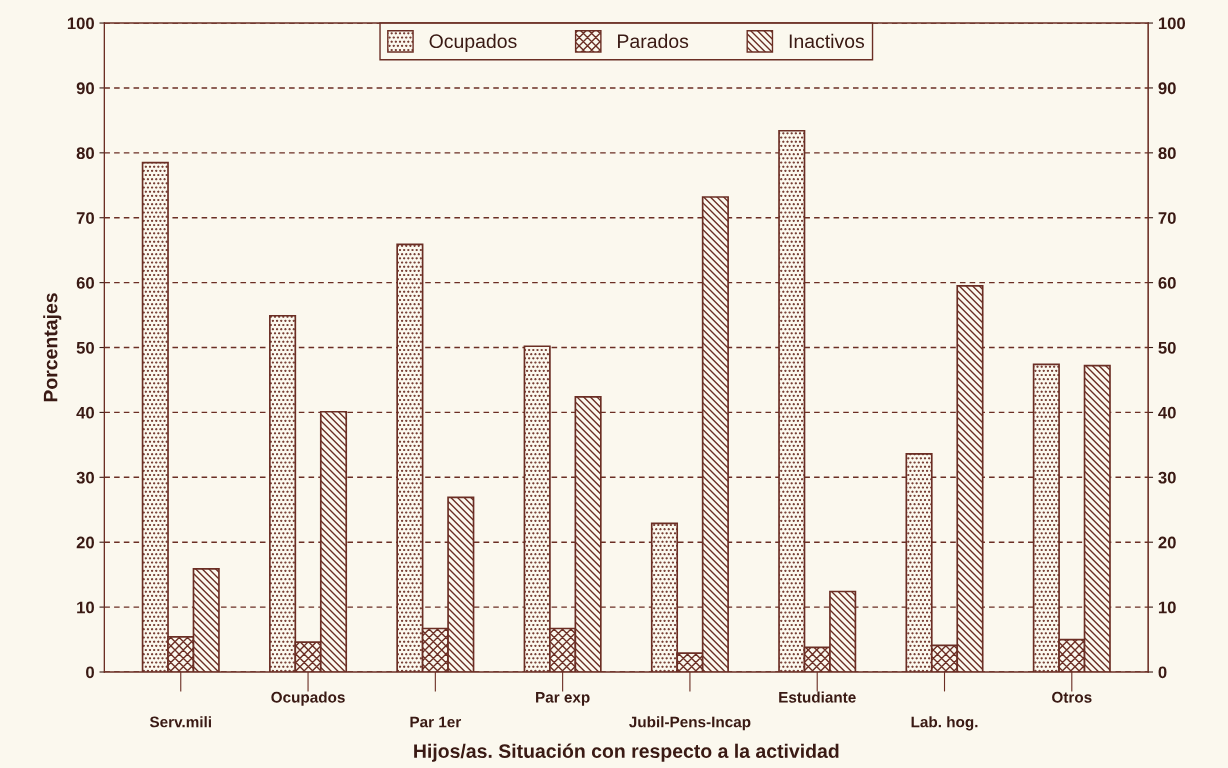  Describe the element at coordinates (563, 699) in the screenshot. I see `x-tick-label: Par exp` at that location.